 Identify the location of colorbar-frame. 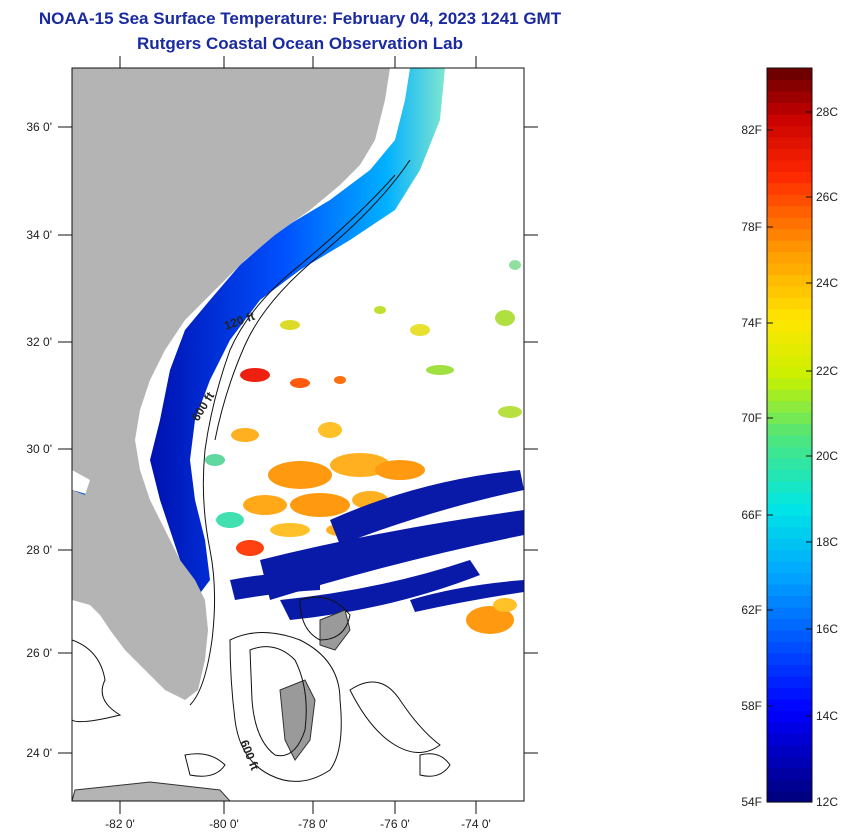
(789, 435).